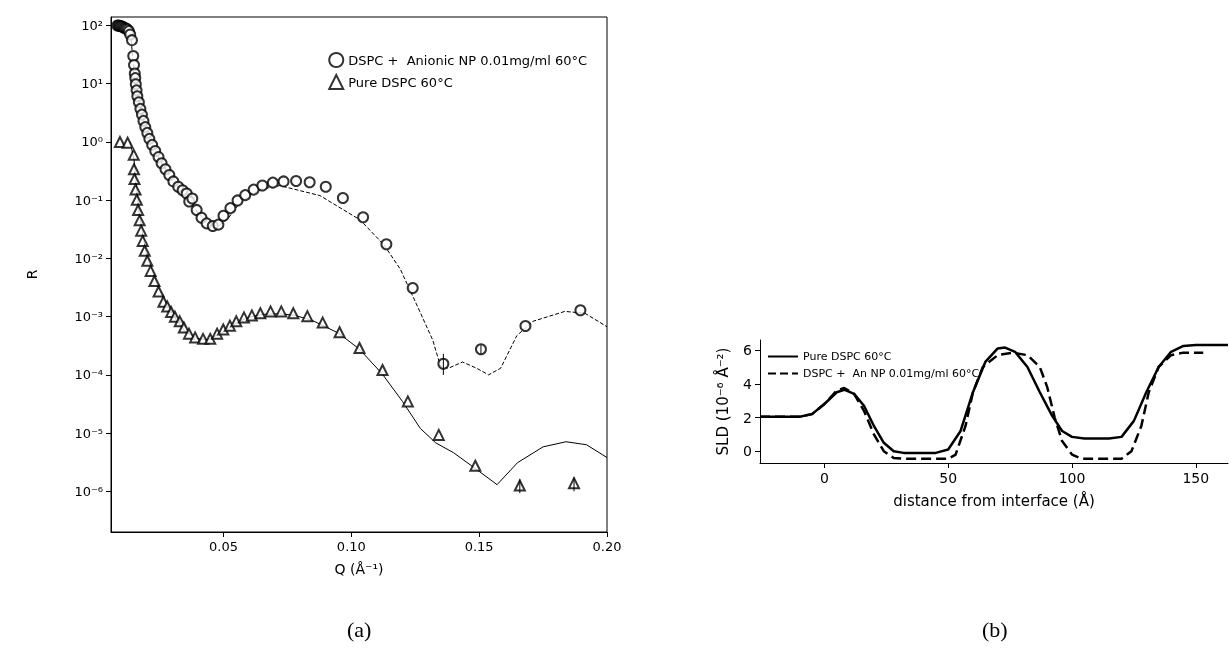  Describe the element at coordinates (88, 200) in the screenshot. I see `y-tick-label: 10⁻¹` at that location.